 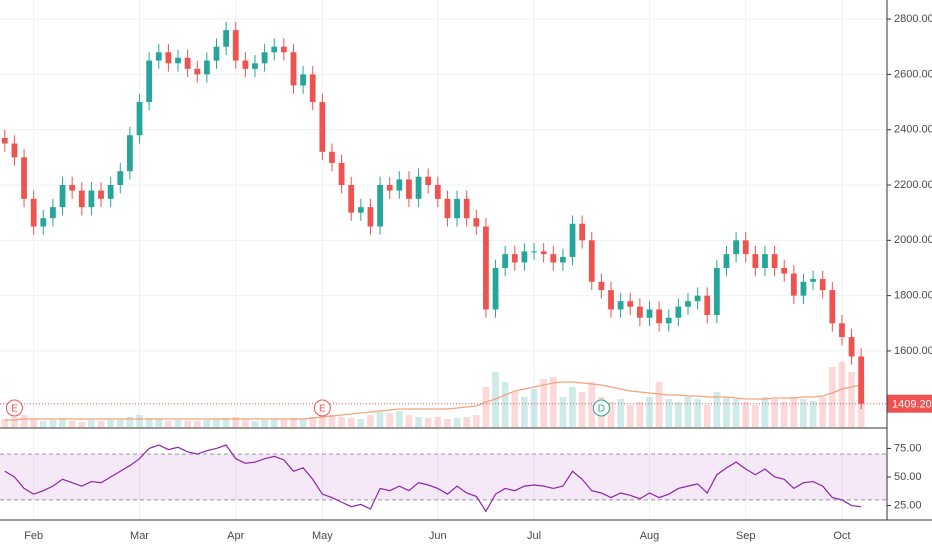 I want to click on rsi-line, so click(x=433, y=478).